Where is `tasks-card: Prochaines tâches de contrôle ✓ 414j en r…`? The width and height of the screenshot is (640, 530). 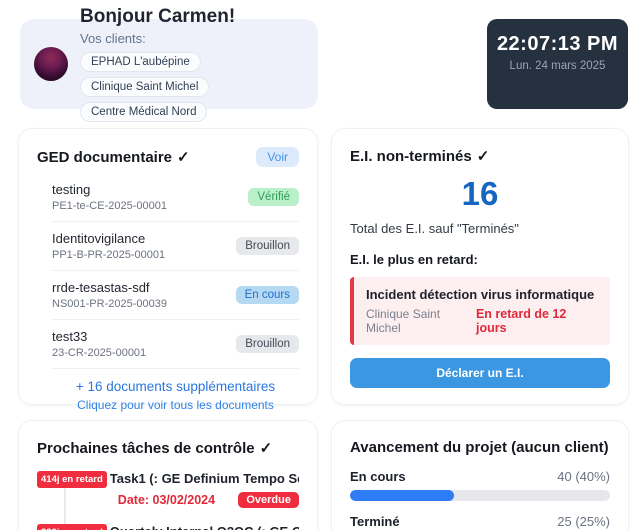
tasks-card: Prochaines tâches de contrôle ✓ 414j en r… is located at coordinates (168, 475).